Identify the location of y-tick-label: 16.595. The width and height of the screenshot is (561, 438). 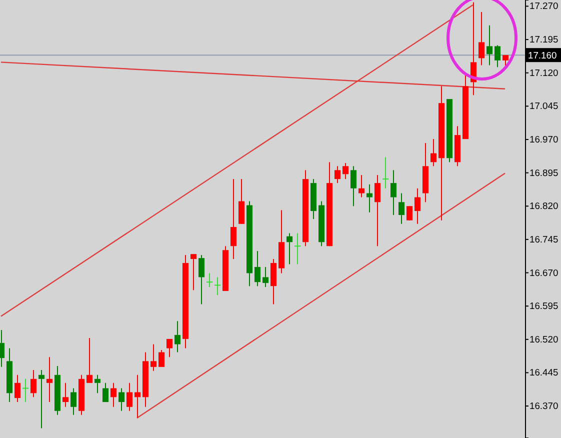
(544, 306).